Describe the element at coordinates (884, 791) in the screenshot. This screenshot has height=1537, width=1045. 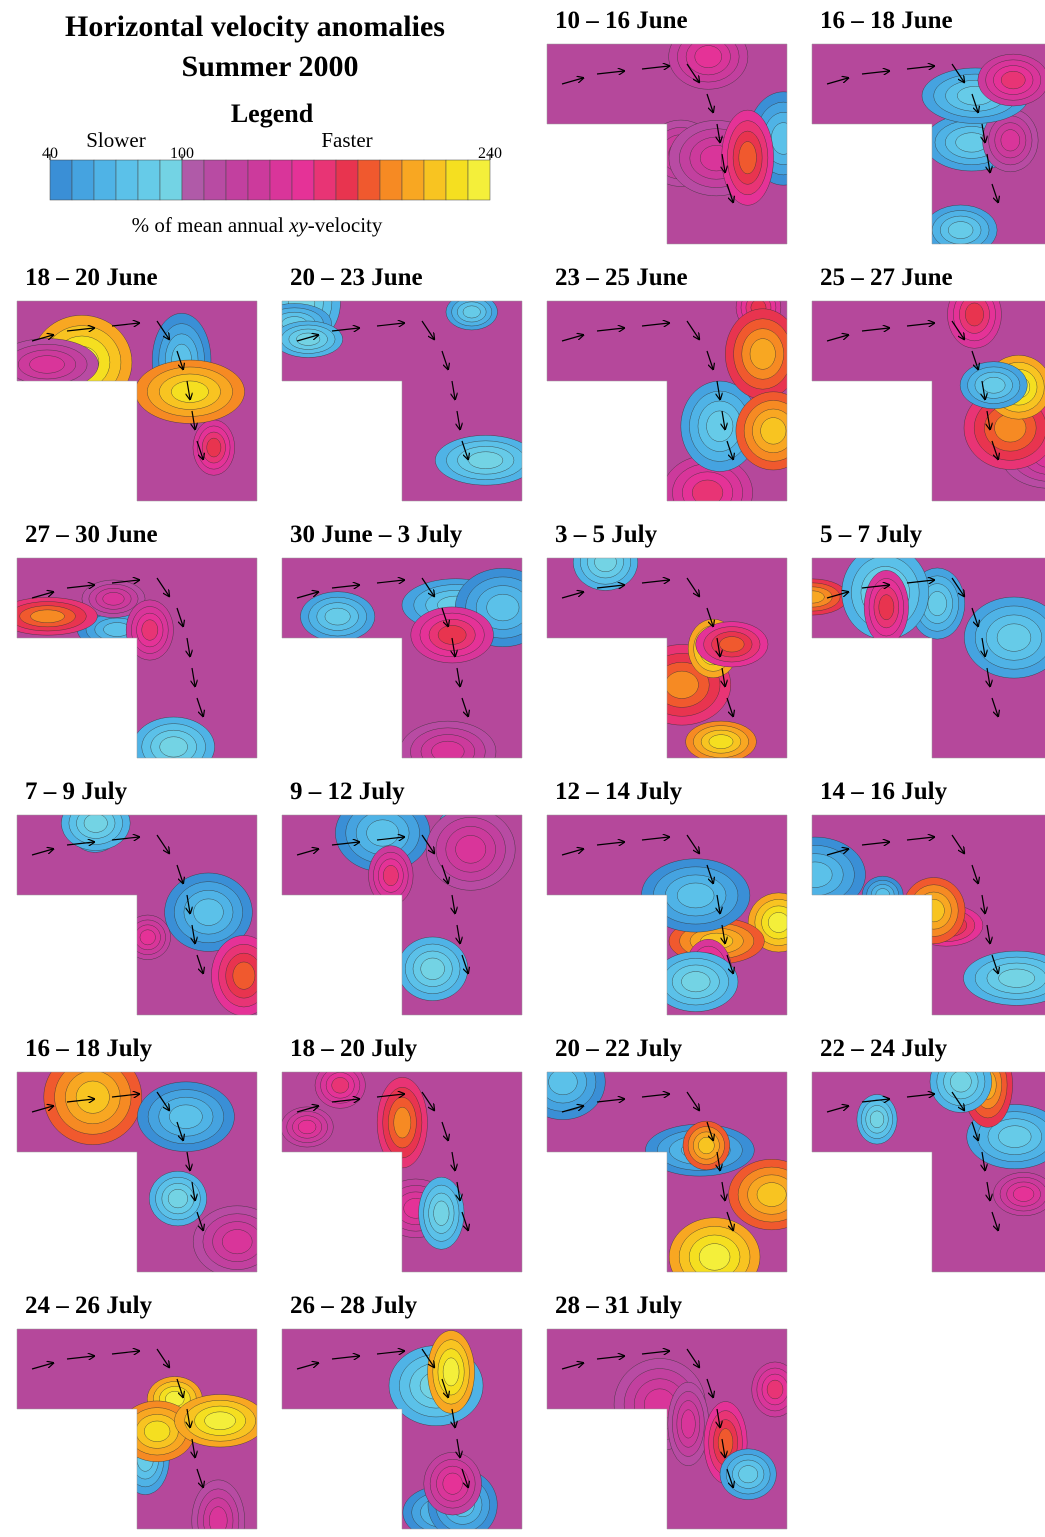
I see `panel-label: 14 – 16 July` at that location.